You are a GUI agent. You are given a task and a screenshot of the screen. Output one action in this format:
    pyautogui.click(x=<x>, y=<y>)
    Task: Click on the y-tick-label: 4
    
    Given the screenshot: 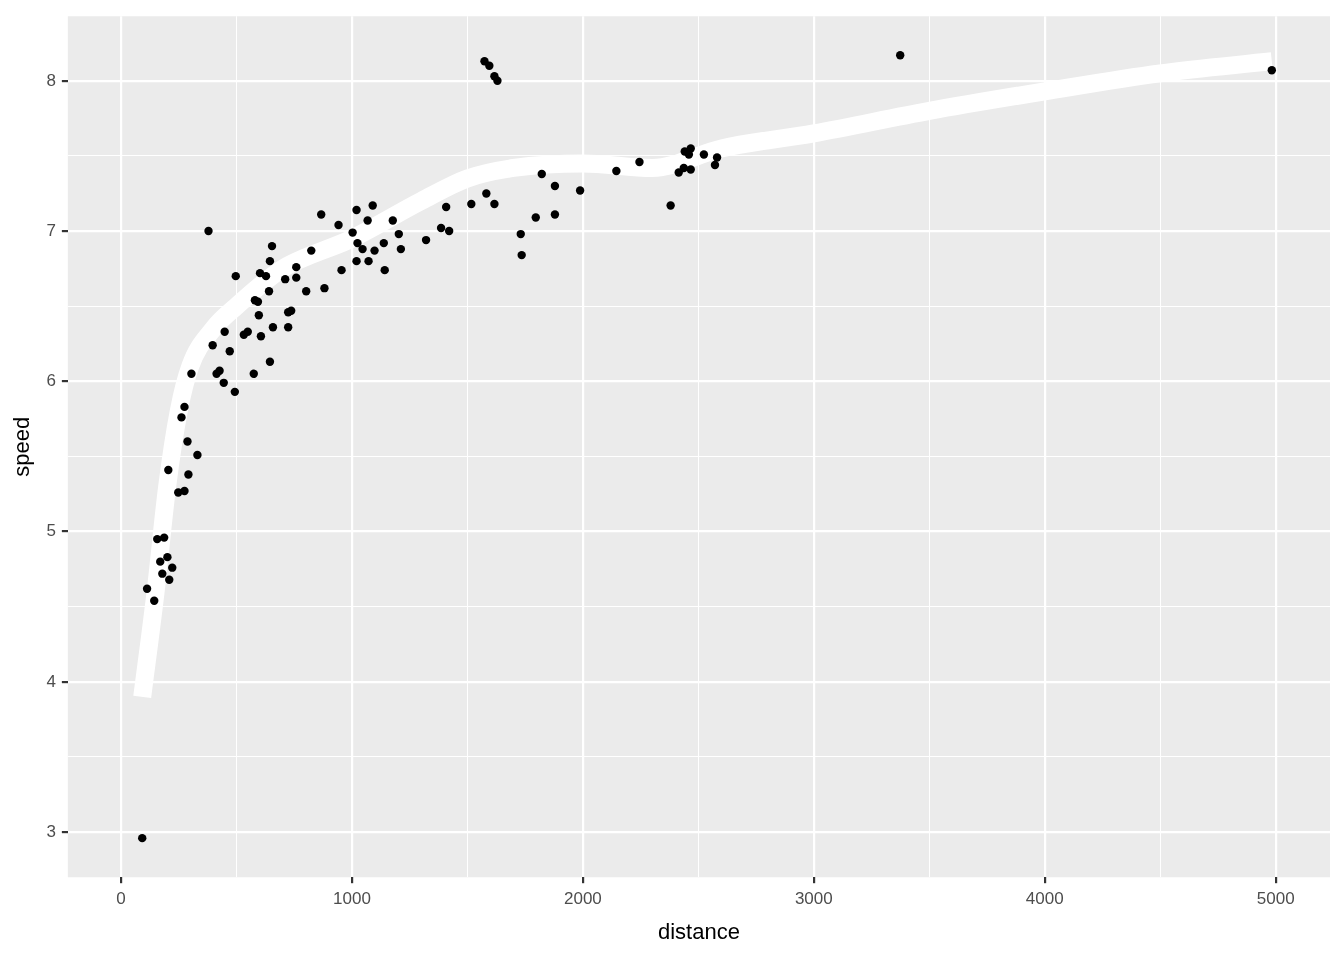 What is the action you would take?
    pyautogui.click(x=51, y=681)
    